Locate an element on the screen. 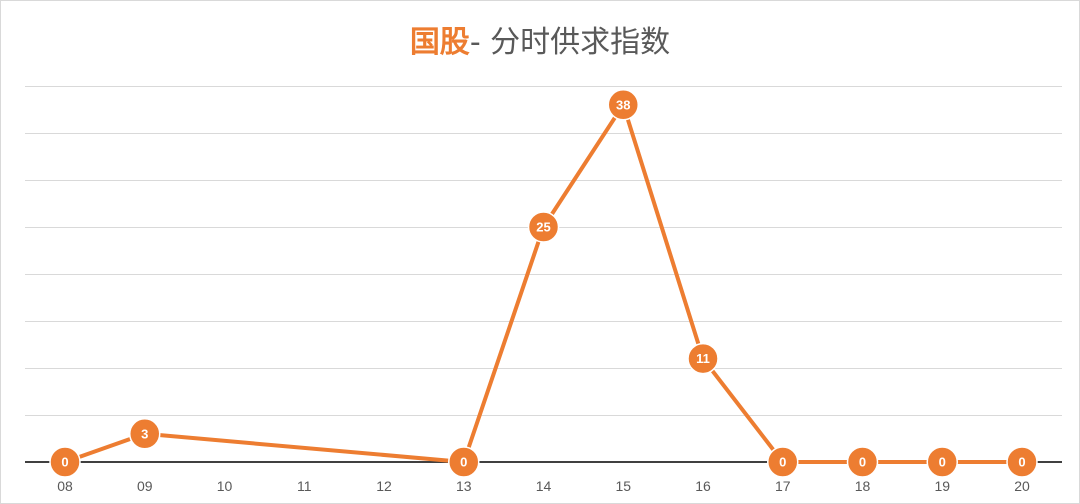 The height and width of the screenshot is (504, 1080). data-label: 11 is located at coordinates (703, 358).